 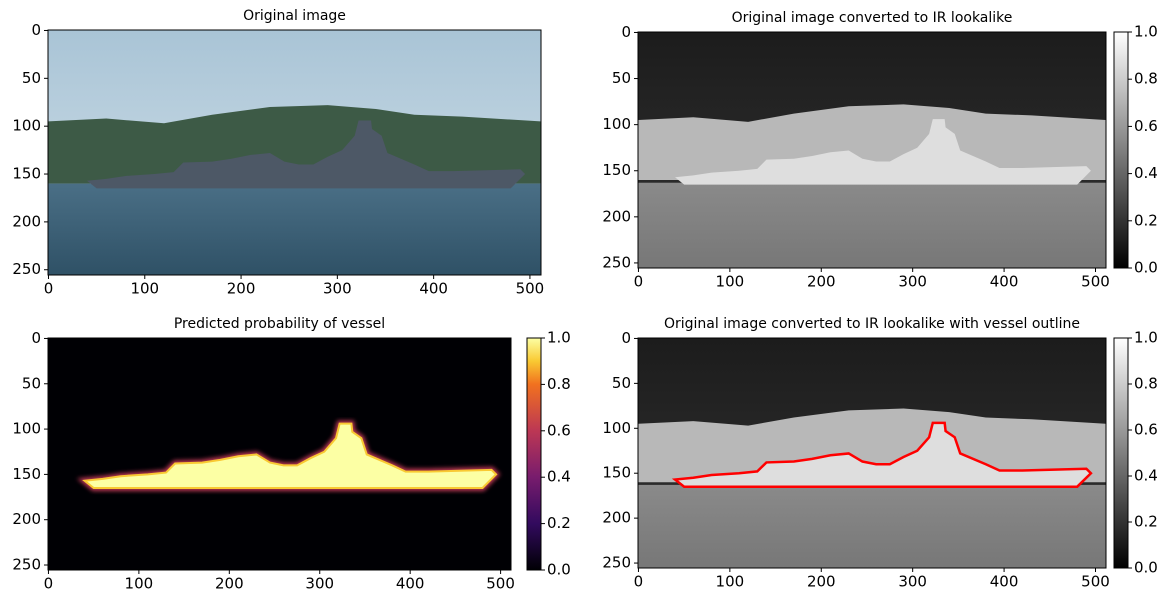 I want to click on subplot-title: Original image, so click(x=294, y=16).